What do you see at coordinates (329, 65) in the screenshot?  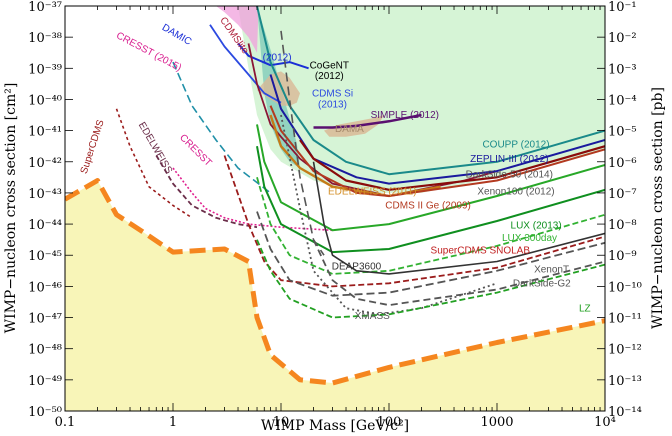 I see `label-cogent: CoGeNT` at bounding box center [329, 65].